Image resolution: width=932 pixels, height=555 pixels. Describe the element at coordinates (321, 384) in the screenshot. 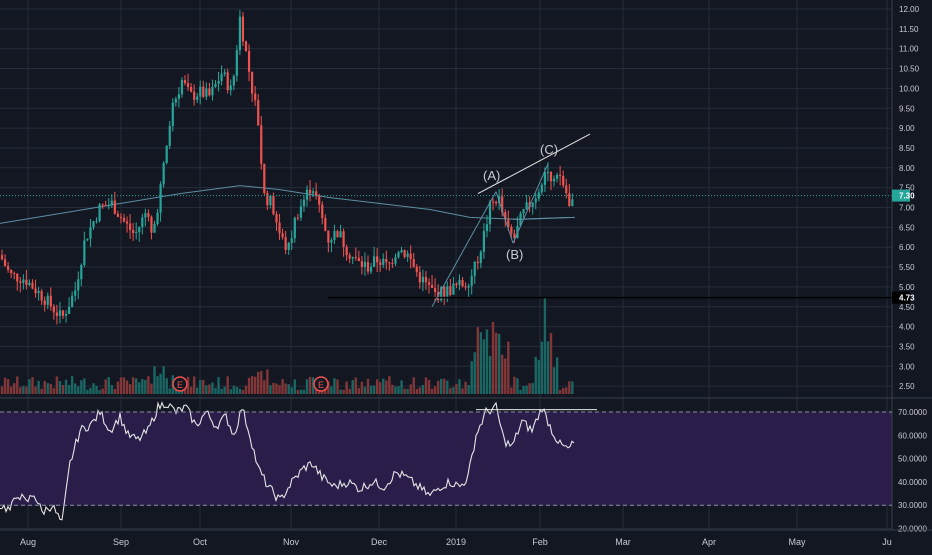

I see `earnings-marker-2: E` at that location.